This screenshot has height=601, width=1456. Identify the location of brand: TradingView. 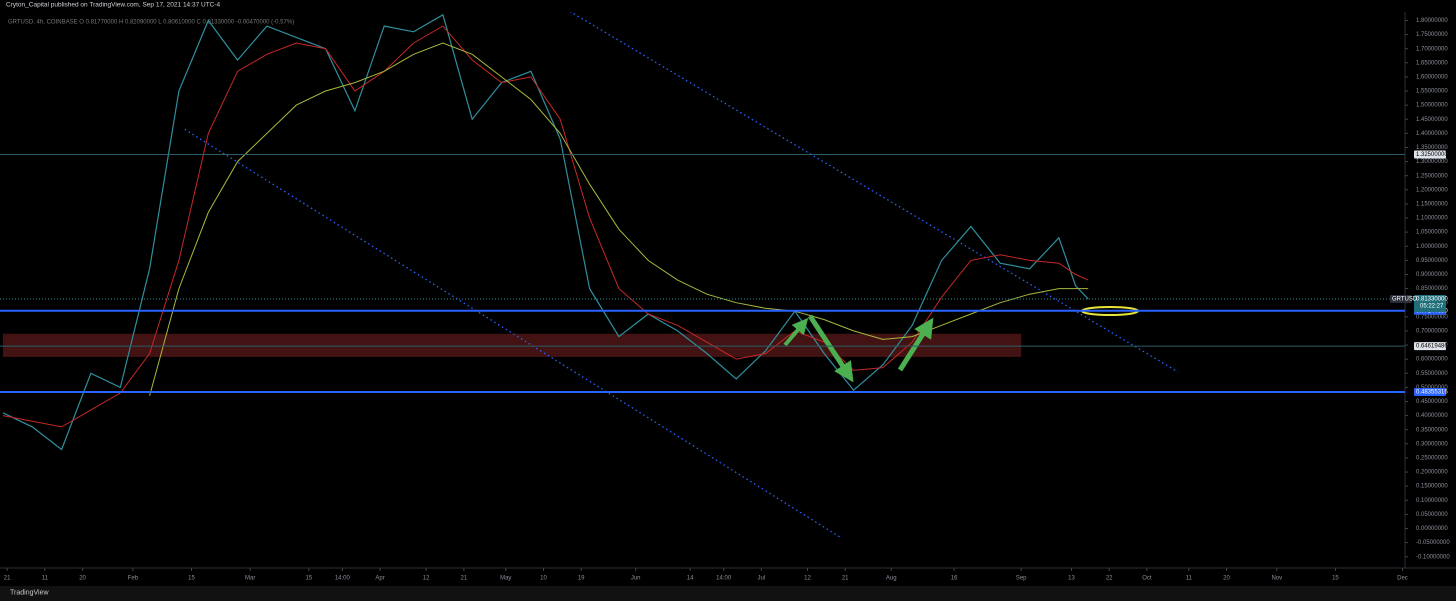
(29, 592).